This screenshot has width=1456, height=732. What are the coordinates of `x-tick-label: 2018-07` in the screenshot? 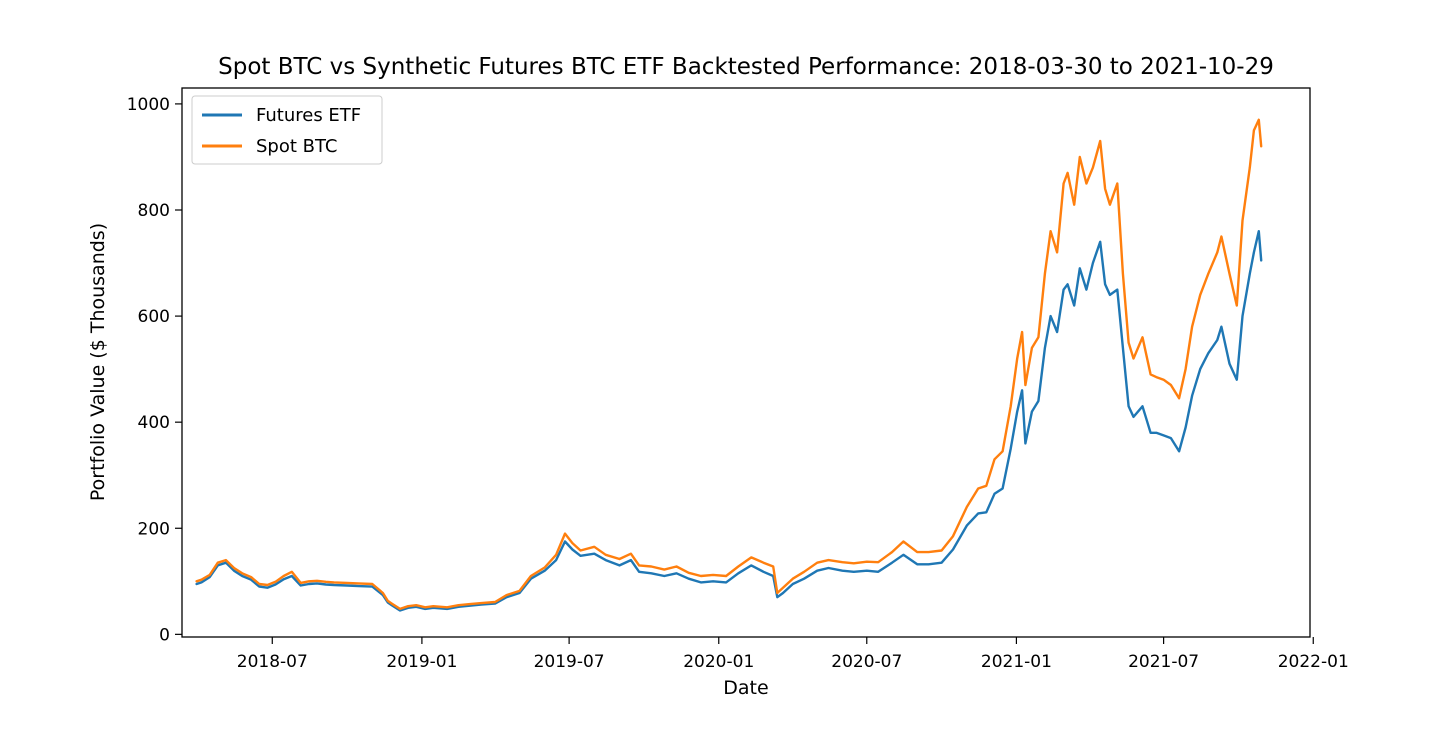 It's located at (272, 662).